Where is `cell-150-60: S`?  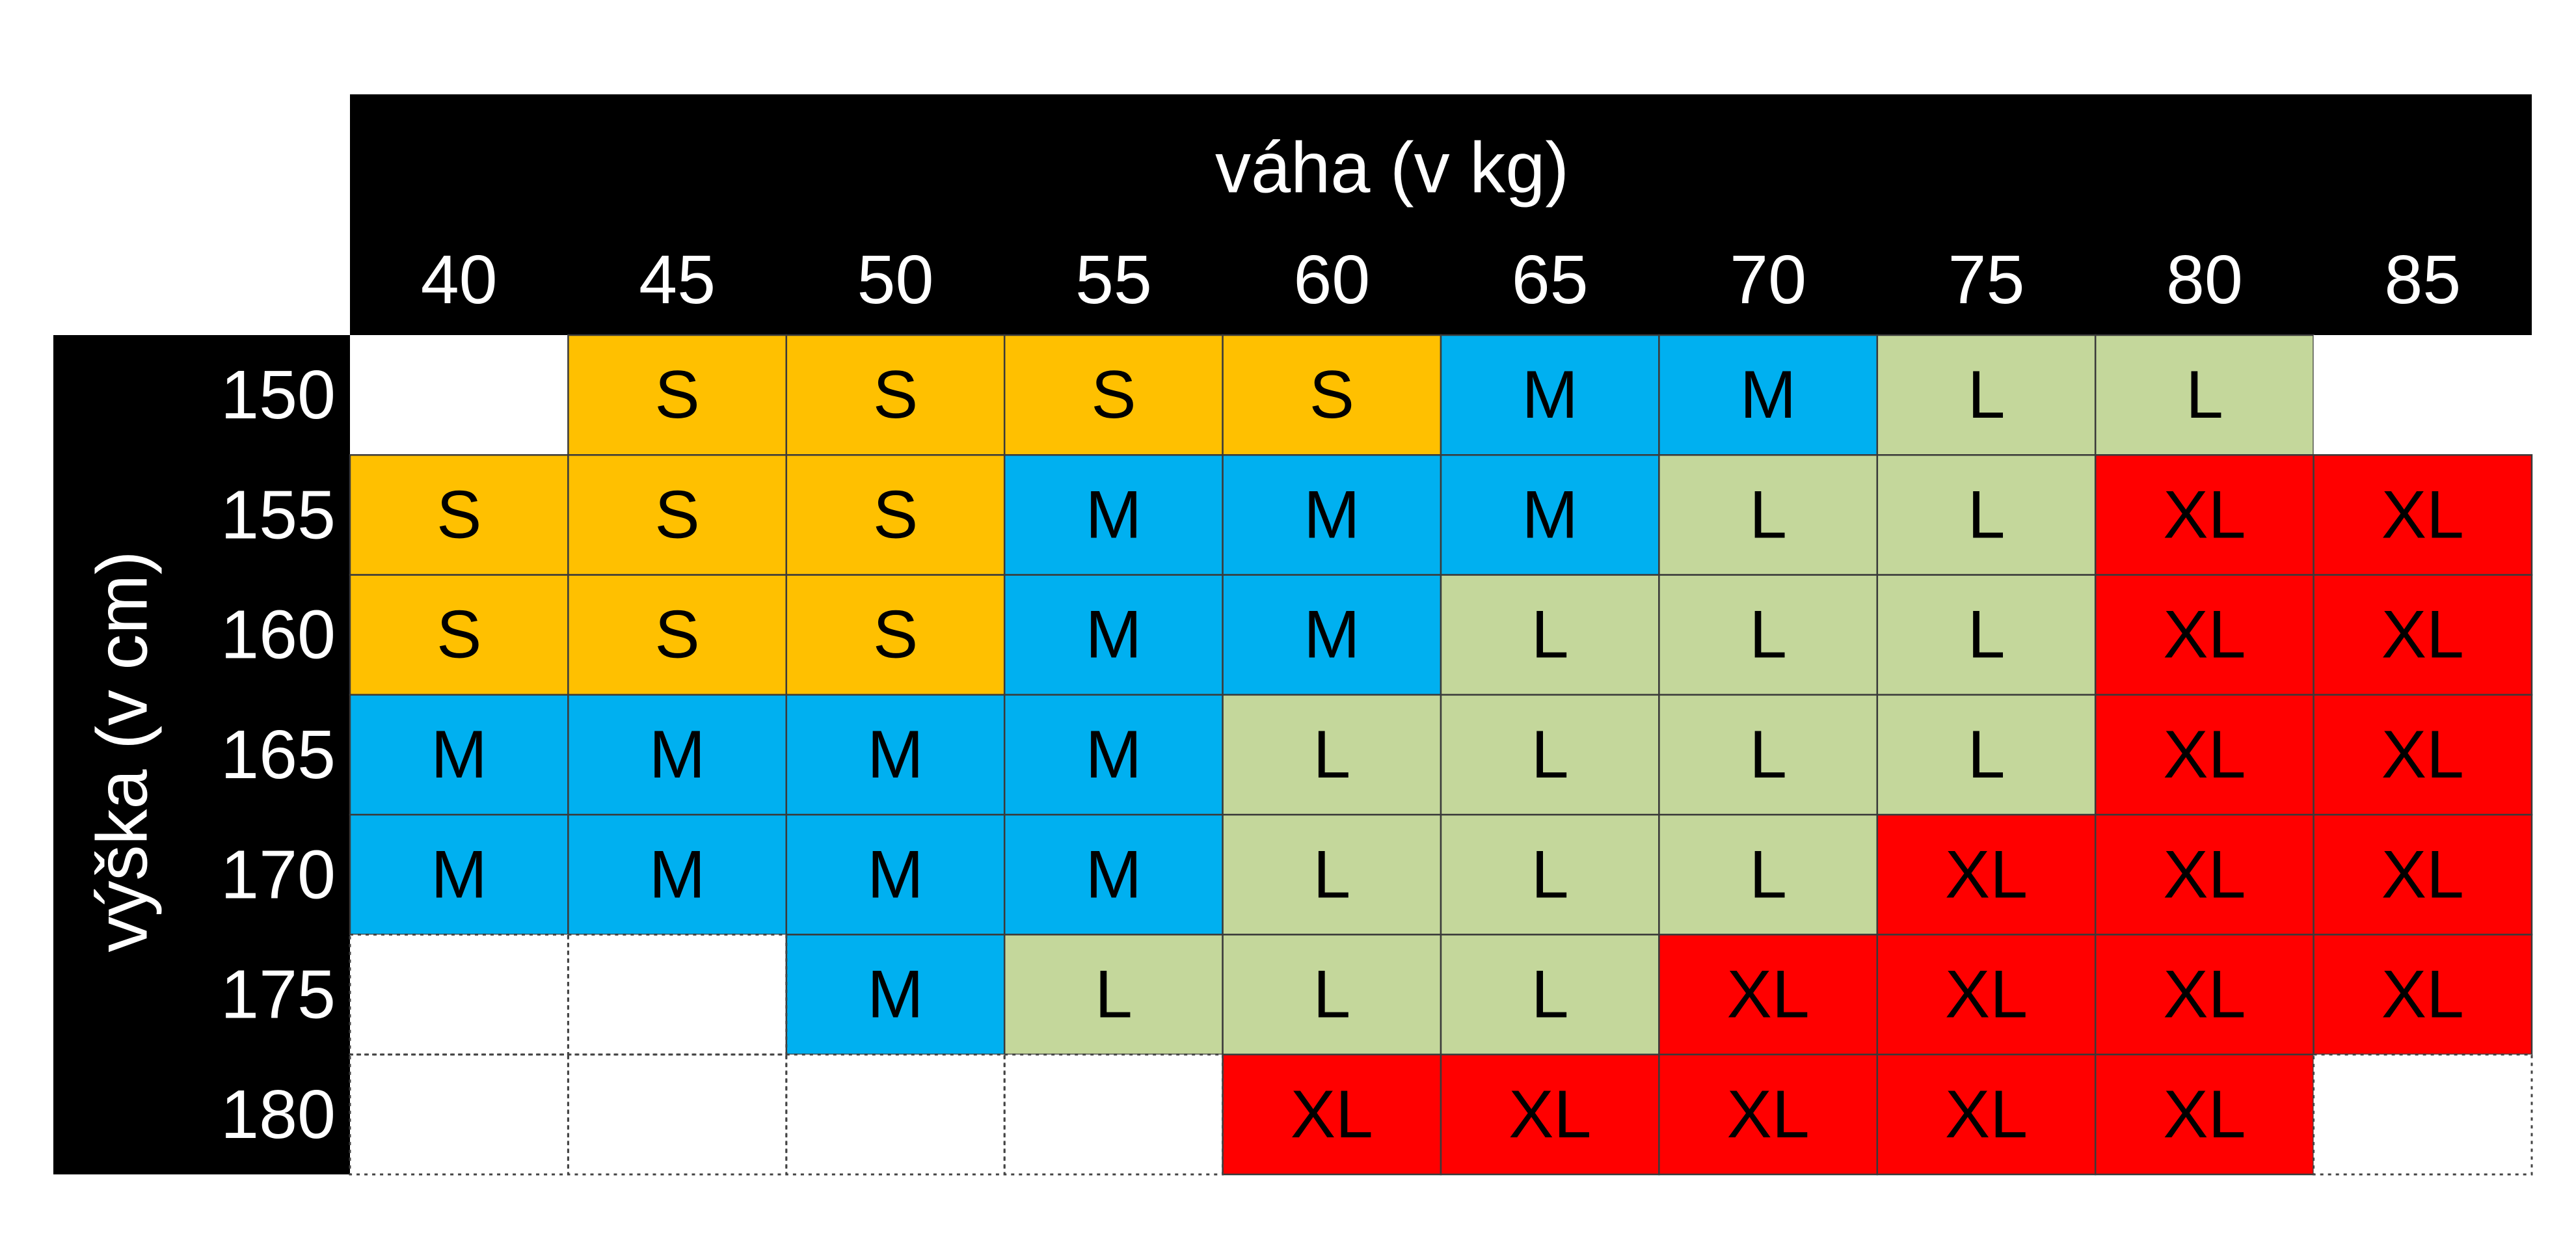 cell-150-60: S is located at coordinates (1332, 395).